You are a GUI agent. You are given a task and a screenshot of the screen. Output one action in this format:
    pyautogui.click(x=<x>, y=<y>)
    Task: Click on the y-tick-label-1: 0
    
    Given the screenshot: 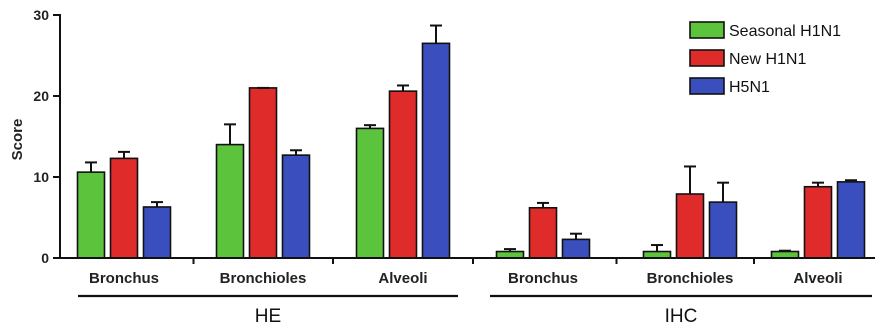 What is the action you would take?
    pyautogui.click(x=45, y=258)
    